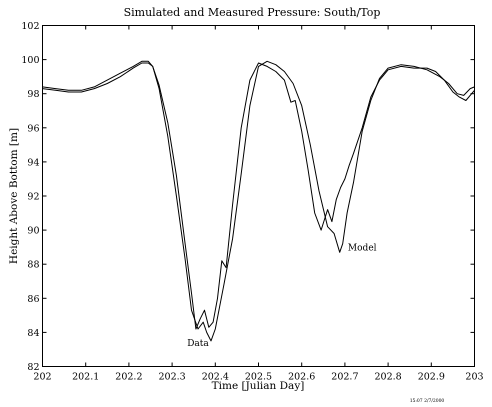 This screenshot has height=407, width=492. I want to click on x-tick-label: 202.2, so click(128, 377).